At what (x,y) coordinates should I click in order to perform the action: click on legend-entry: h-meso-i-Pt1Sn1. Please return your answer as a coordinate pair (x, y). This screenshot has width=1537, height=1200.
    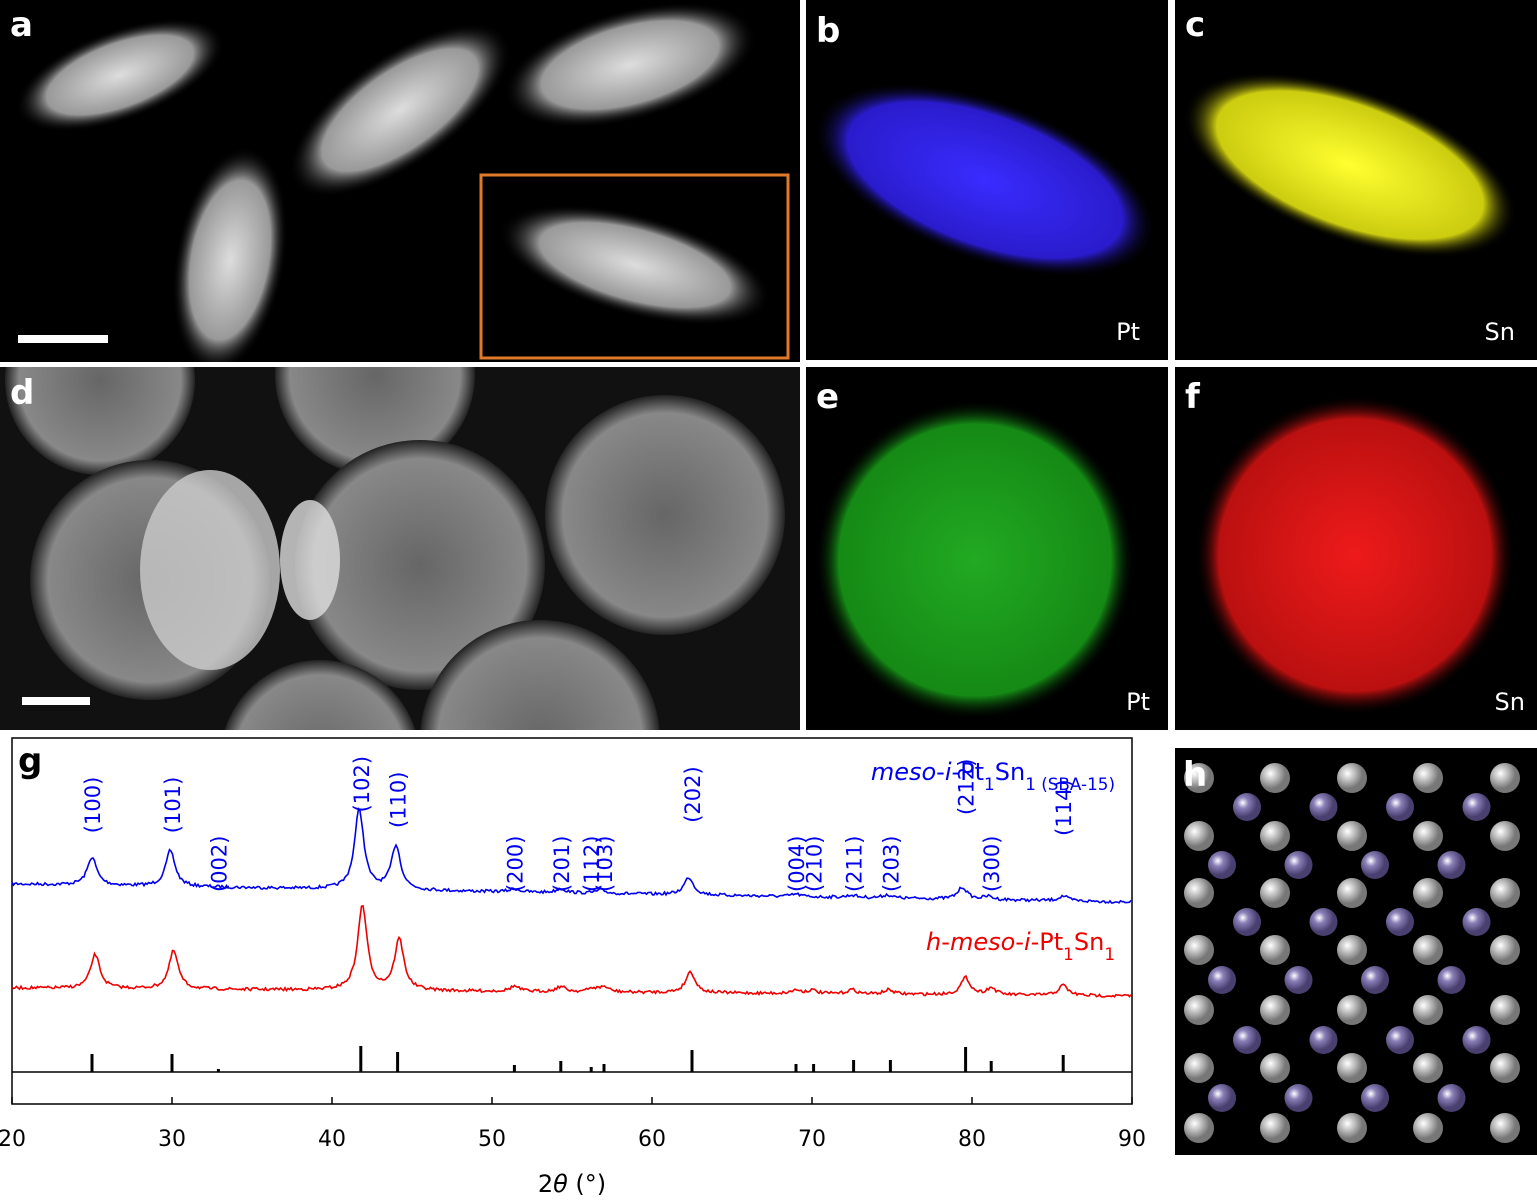
    Looking at the image, I should click on (1020, 946).